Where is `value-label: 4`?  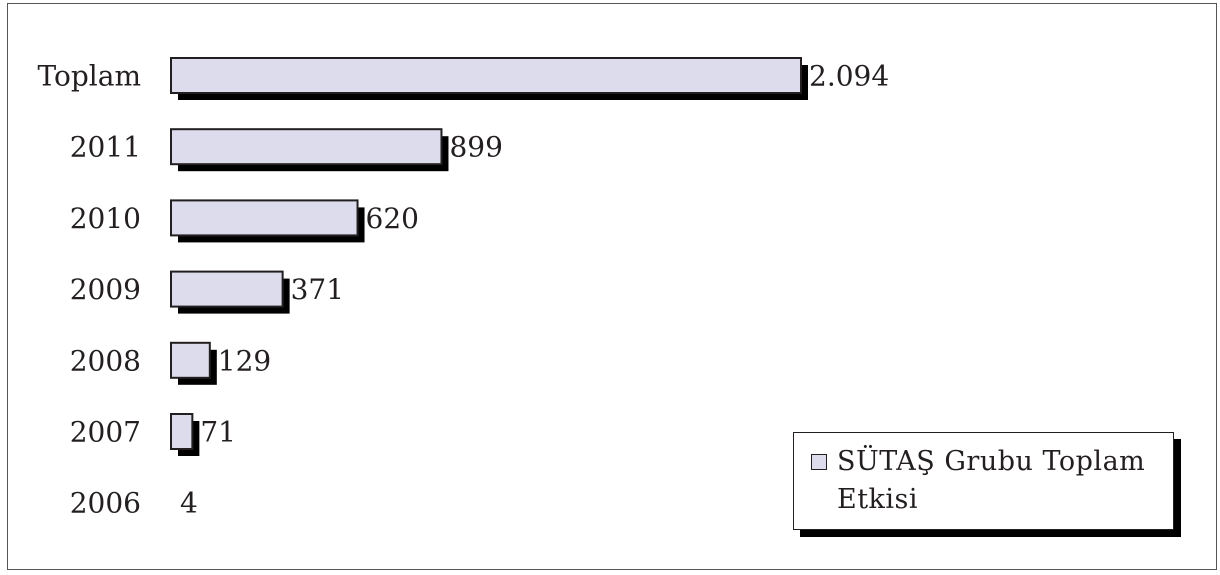
value-label: 4 is located at coordinates (189, 503).